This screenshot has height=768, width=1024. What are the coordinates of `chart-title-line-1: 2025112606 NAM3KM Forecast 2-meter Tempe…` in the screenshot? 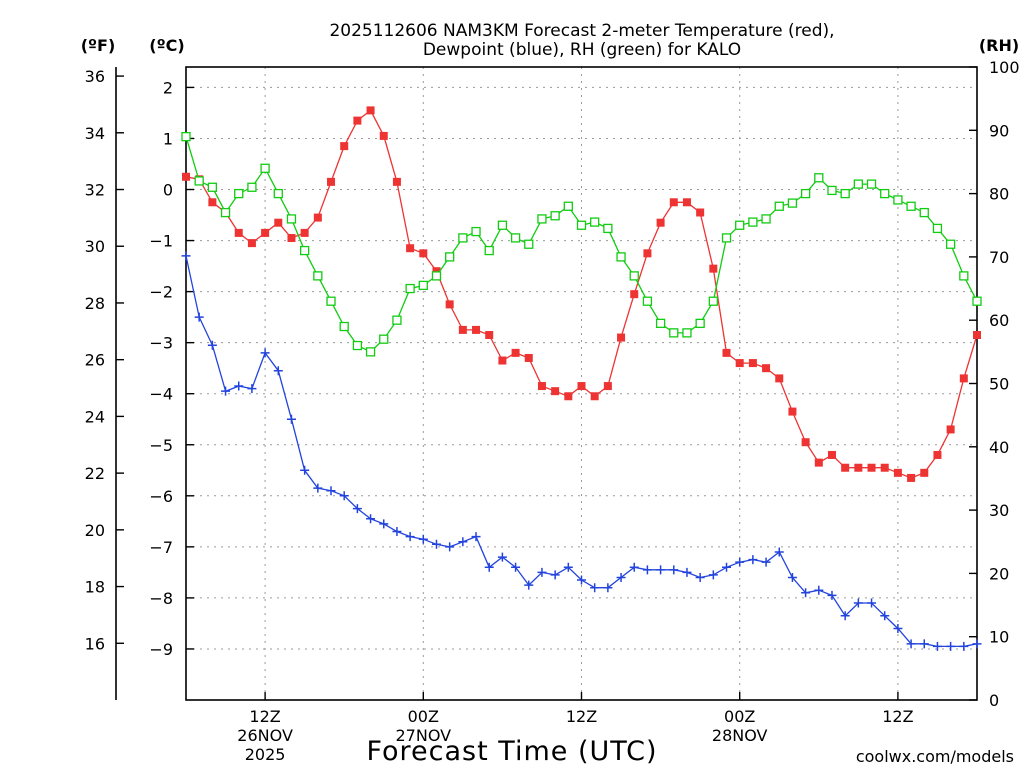 It's located at (581, 31).